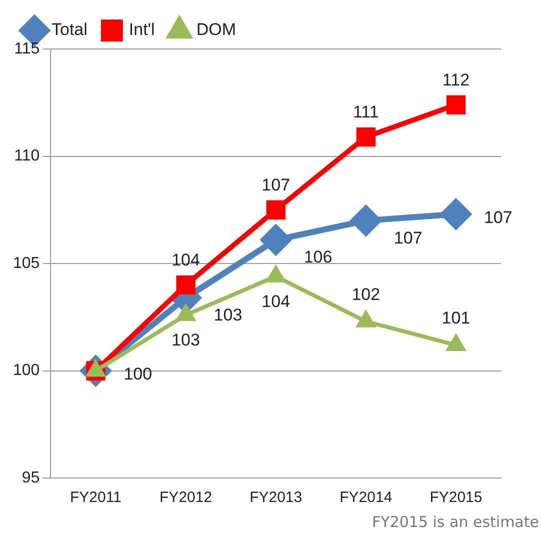 The height and width of the screenshot is (535, 541). What do you see at coordinates (456, 497) in the screenshot?
I see `x-tick-label: FY2015` at bounding box center [456, 497].